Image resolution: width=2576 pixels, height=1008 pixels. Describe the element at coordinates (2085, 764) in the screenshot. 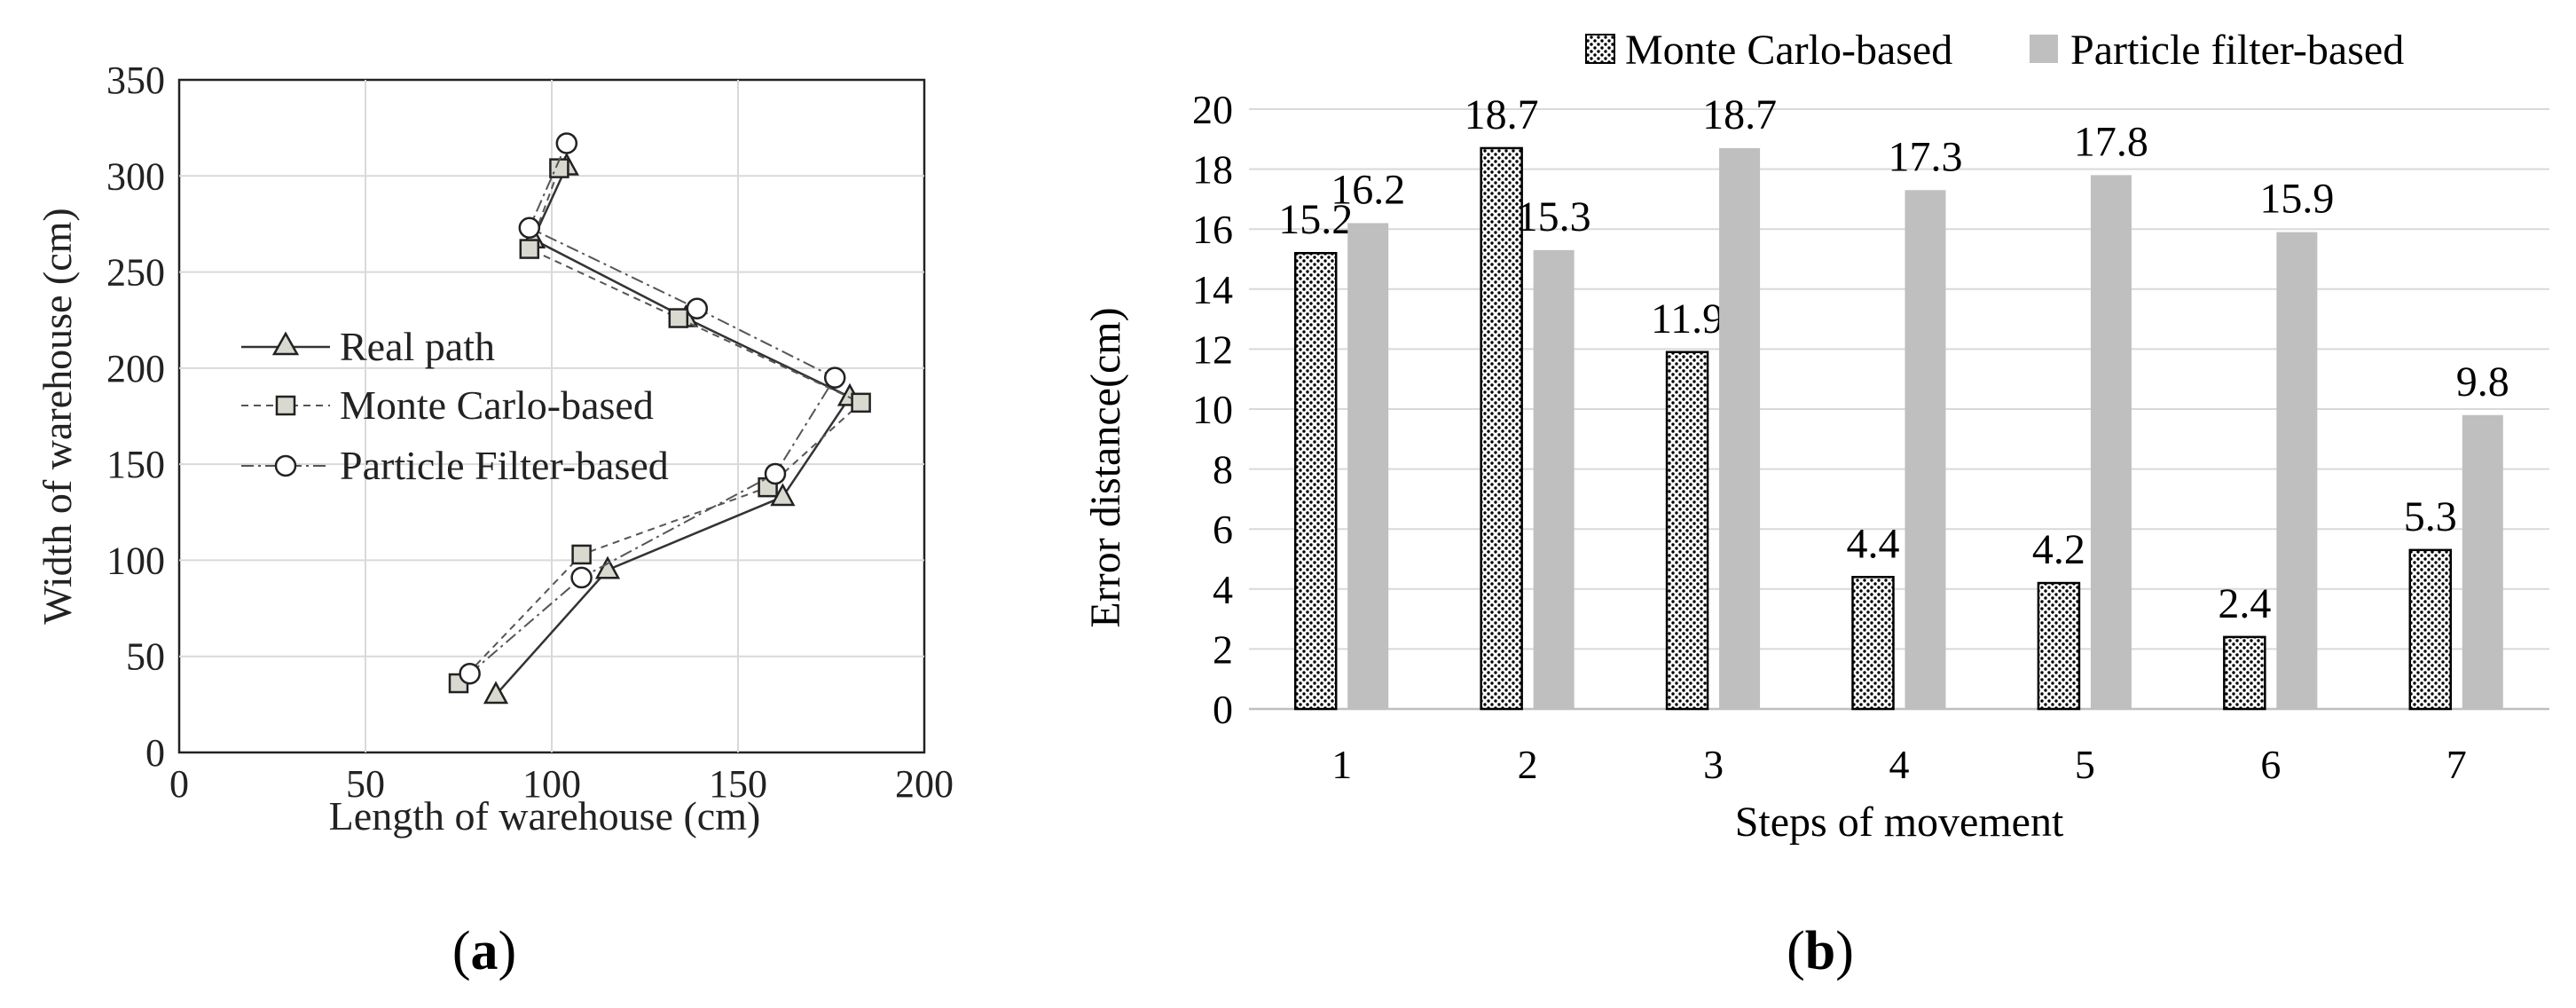

I see `chart-b-x-tick-label: 5` at that location.